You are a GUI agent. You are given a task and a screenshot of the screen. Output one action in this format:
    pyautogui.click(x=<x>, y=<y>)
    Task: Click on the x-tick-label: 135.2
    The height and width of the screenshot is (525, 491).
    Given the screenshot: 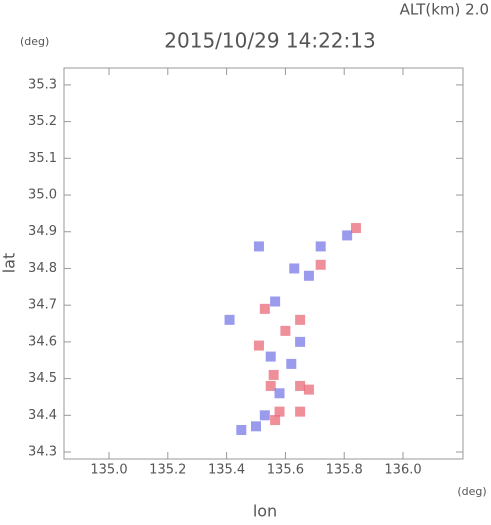 What is the action you would take?
    pyautogui.click(x=167, y=470)
    